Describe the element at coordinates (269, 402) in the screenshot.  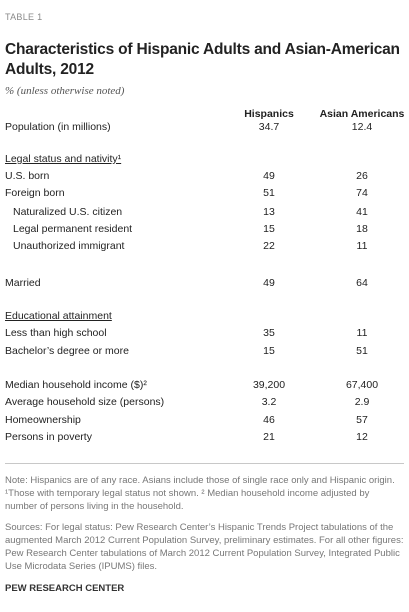
I see `hispanics-value: 3.2` at that location.